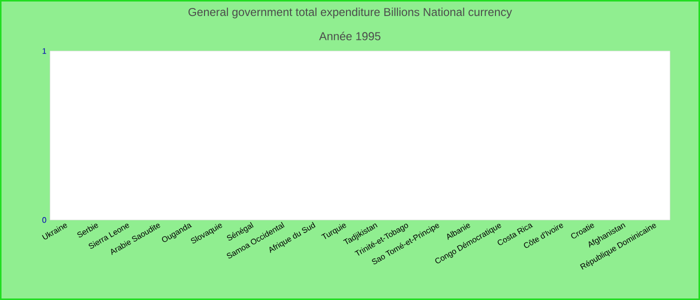  Describe the element at coordinates (350, 13) in the screenshot. I see `chart-title: General government total expenditure Billions National currency` at that location.